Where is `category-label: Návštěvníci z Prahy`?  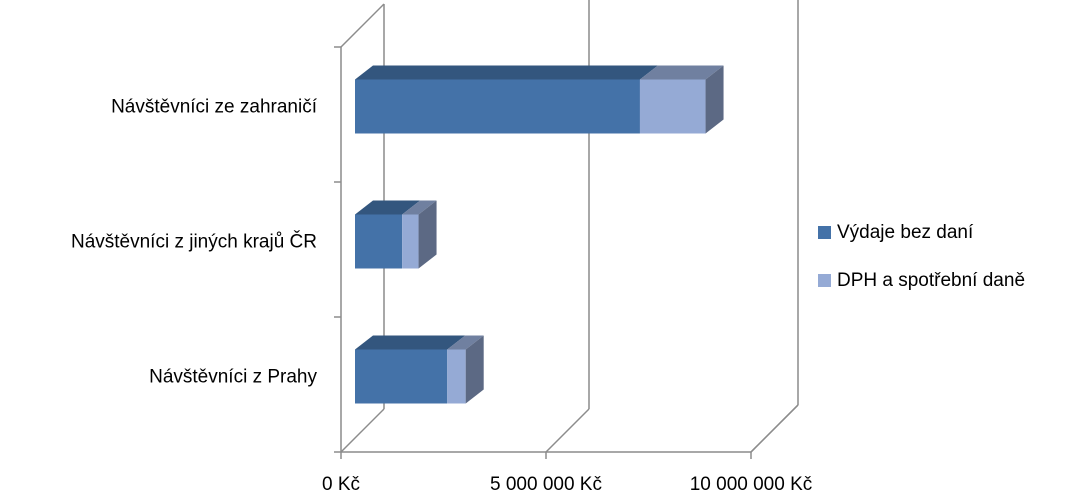 category-label: Návštěvníci z Prahy is located at coordinates (233, 377).